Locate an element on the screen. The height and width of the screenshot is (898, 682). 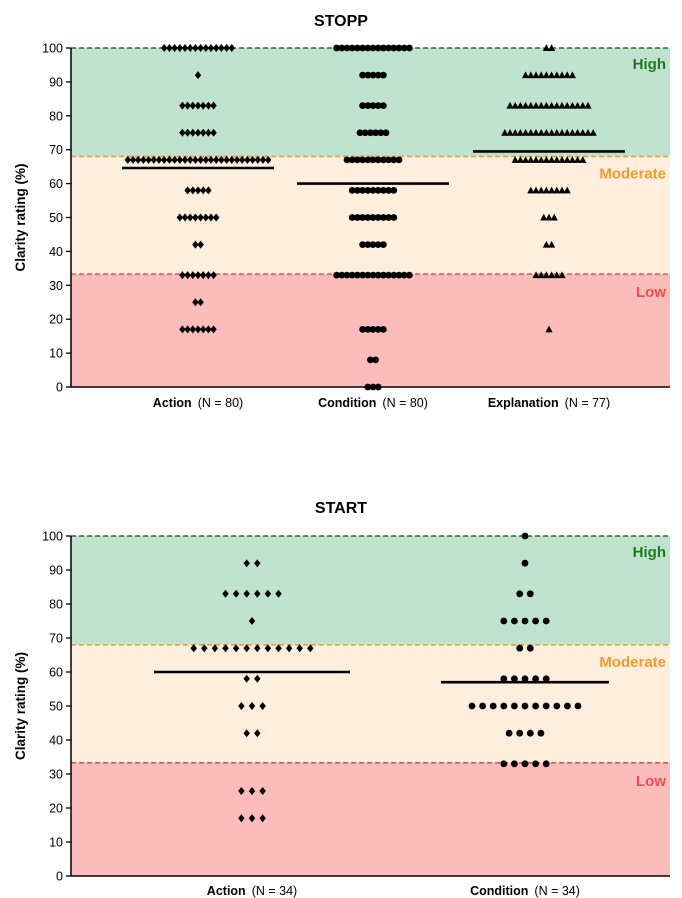
y-tick-label: 100 is located at coordinates (52, 49).